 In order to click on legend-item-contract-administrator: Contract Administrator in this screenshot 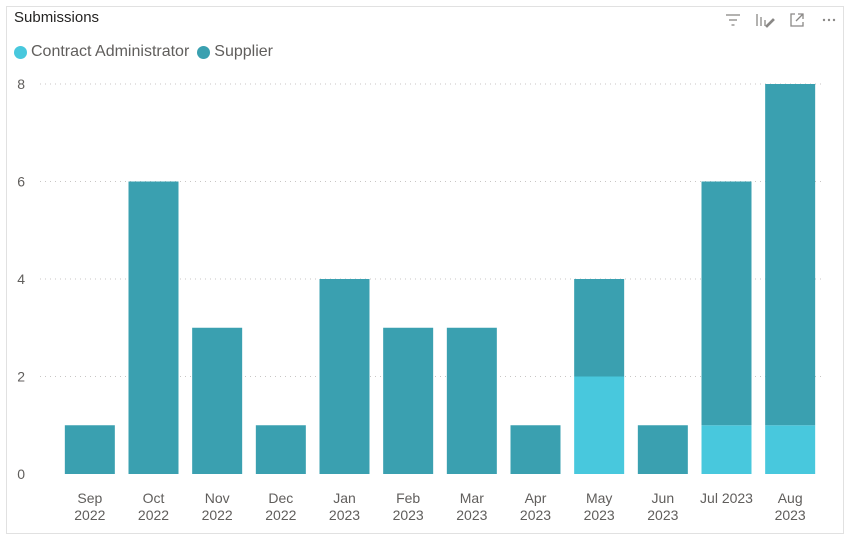, I will do `click(101, 52)`.